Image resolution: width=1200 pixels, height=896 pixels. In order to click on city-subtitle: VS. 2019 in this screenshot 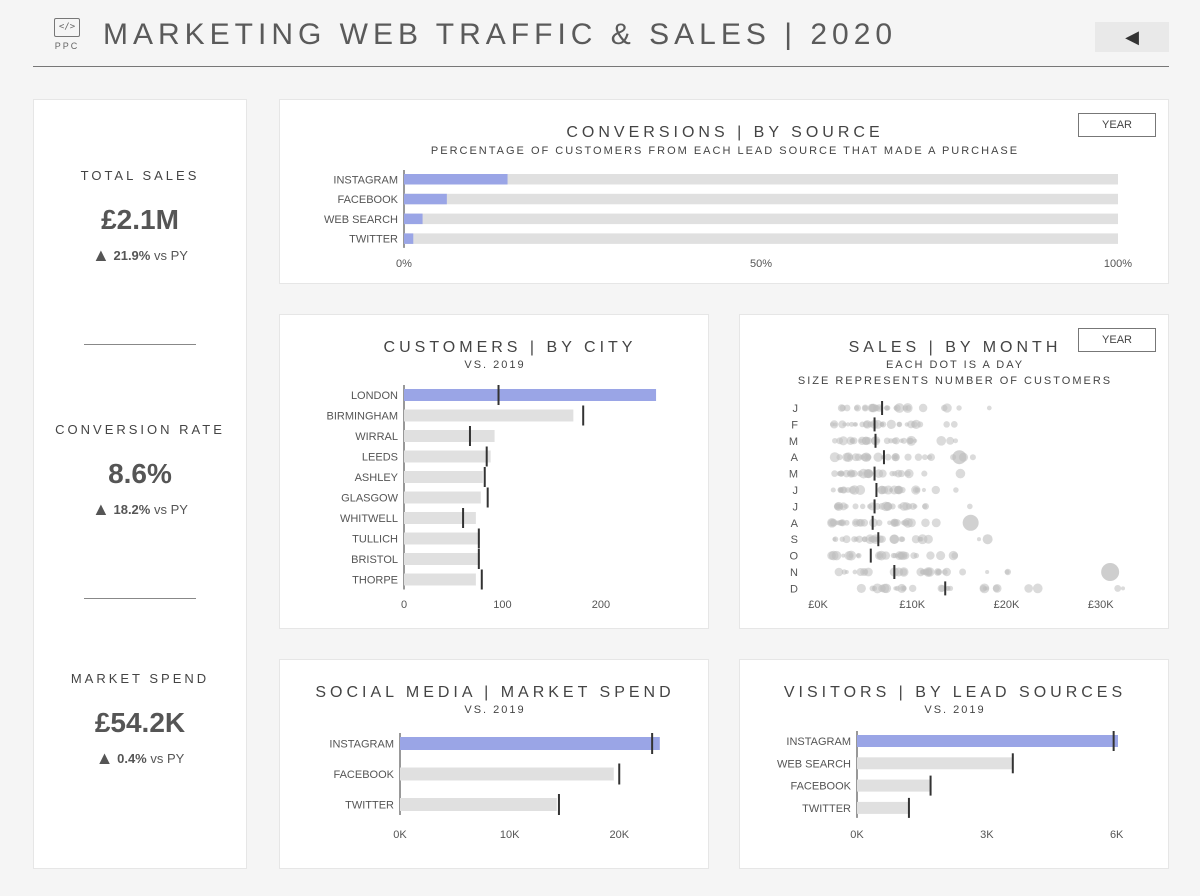, I will do `click(495, 365)`.